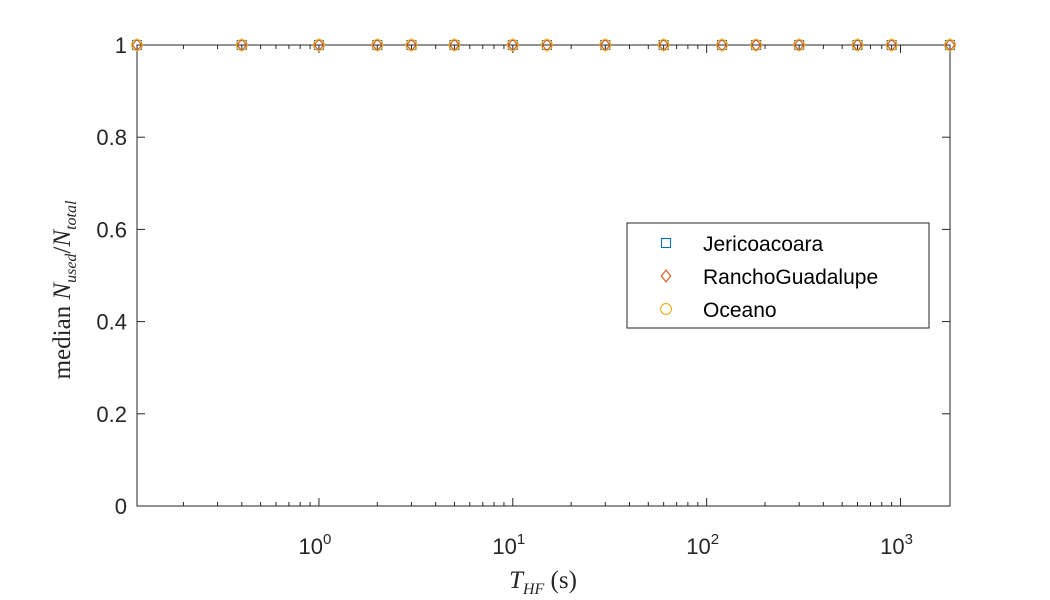  I want to click on y-axis-label-sep: /, so click(62, 250).